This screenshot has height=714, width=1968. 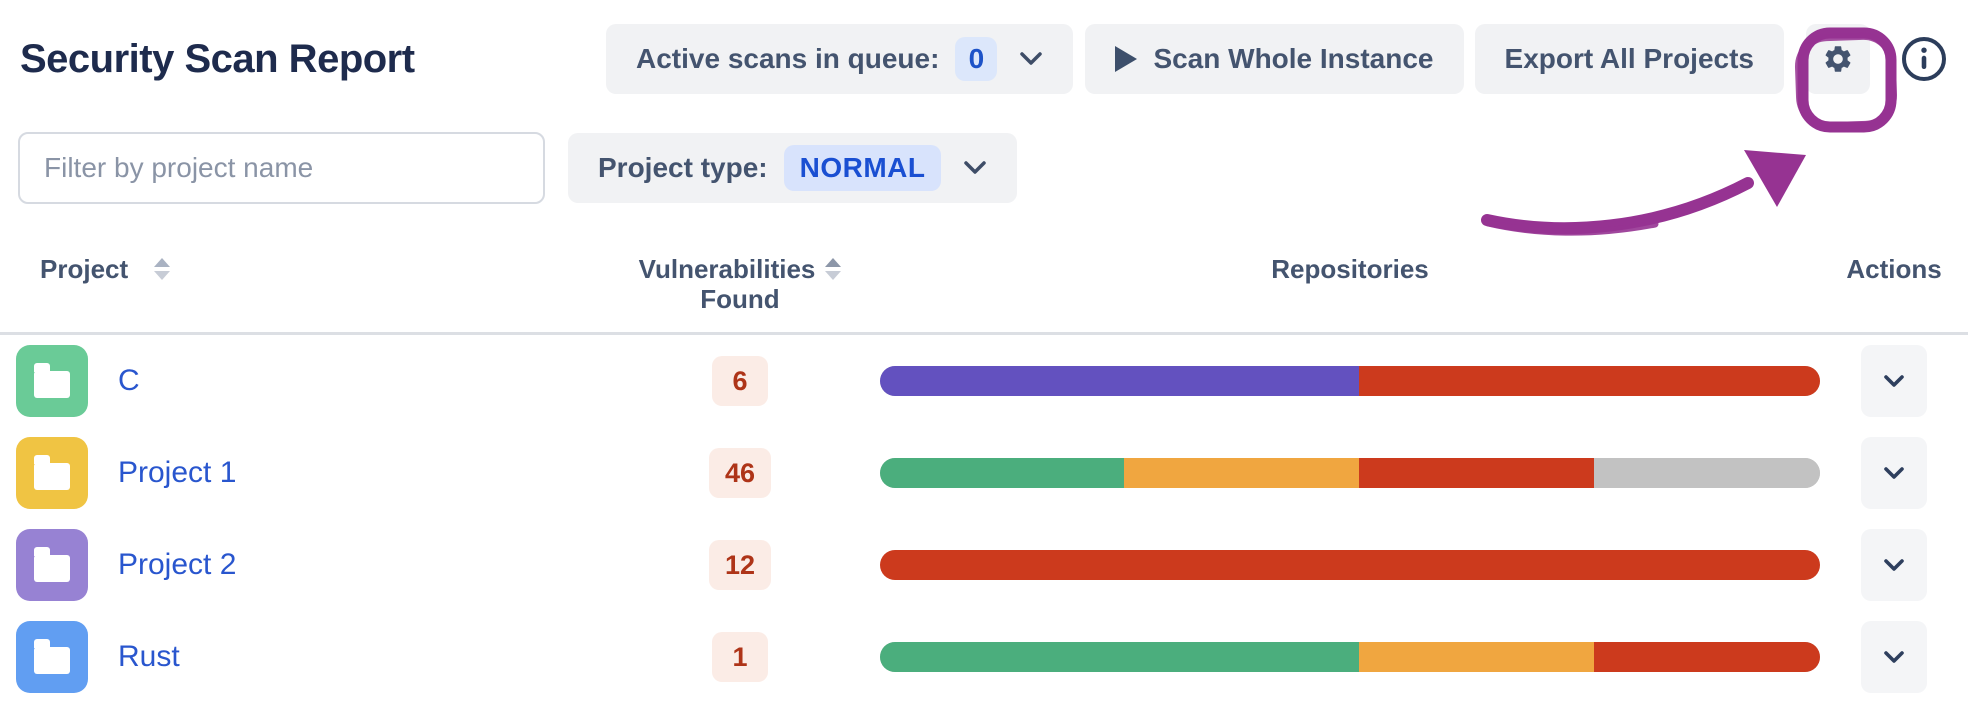 I want to click on column-header-actions: Actions, so click(x=1894, y=269).